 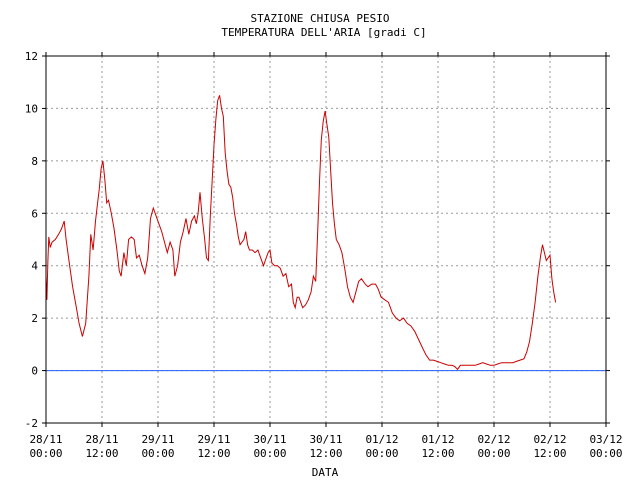 What do you see at coordinates (34, 161) in the screenshot?
I see `y-tick-label-5: 8` at bounding box center [34, 161].